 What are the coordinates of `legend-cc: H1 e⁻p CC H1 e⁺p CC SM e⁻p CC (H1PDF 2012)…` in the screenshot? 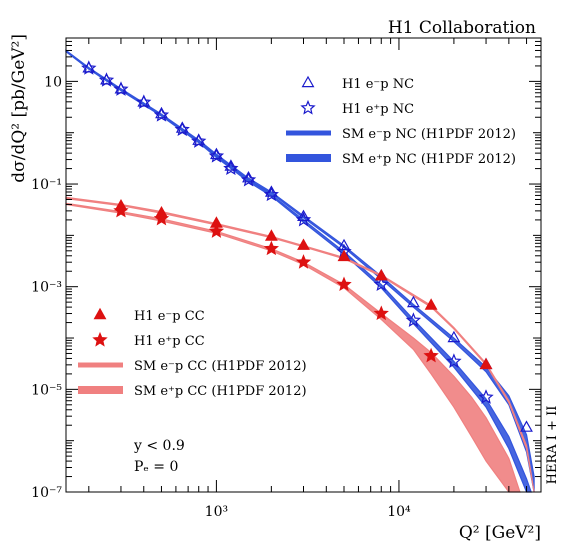 It's located at (192, 353).